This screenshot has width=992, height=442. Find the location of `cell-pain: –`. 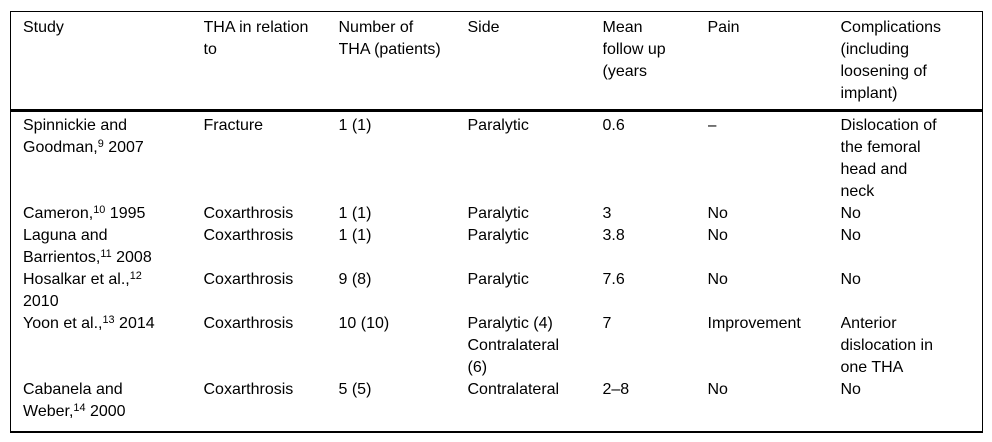

cell-pain: – is located at coordinates (712, 125).